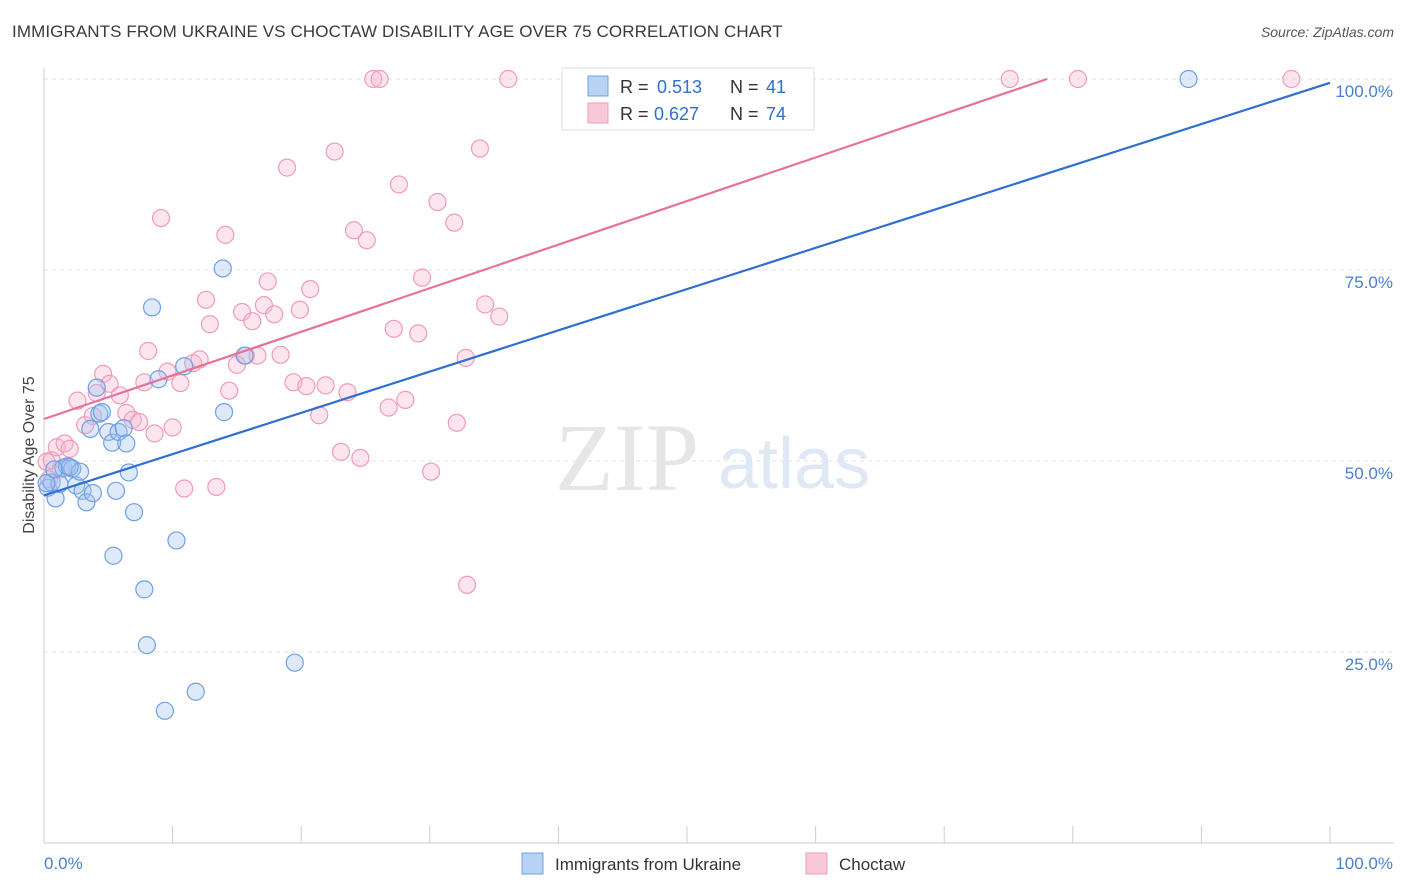 The width and height of the screenshot is (1406, 892). Describe the element at coordinates (1369, 282) in the screenshot. I see `y-tick-label: 75.0%` at that location.